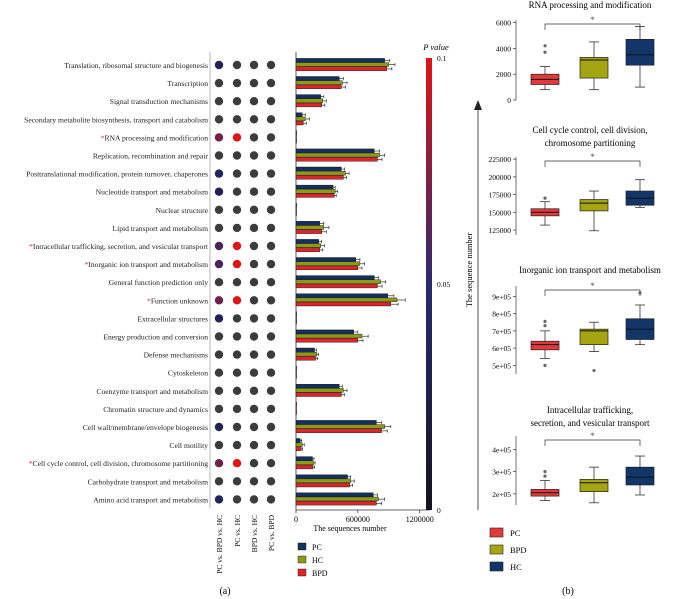 Image resolution: width=676 pixels, height=599 pixels. I want to click on box-title-line1: Intracellular trafficking,, so click(590, 410).